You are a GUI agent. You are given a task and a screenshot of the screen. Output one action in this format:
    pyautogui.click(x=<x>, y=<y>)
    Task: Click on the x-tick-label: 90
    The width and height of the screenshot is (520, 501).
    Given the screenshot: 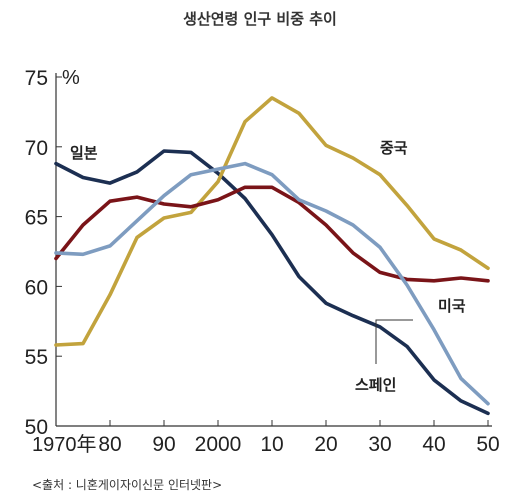 What is the action you would take?
    pyautogui.click(x=163, y=444)
    